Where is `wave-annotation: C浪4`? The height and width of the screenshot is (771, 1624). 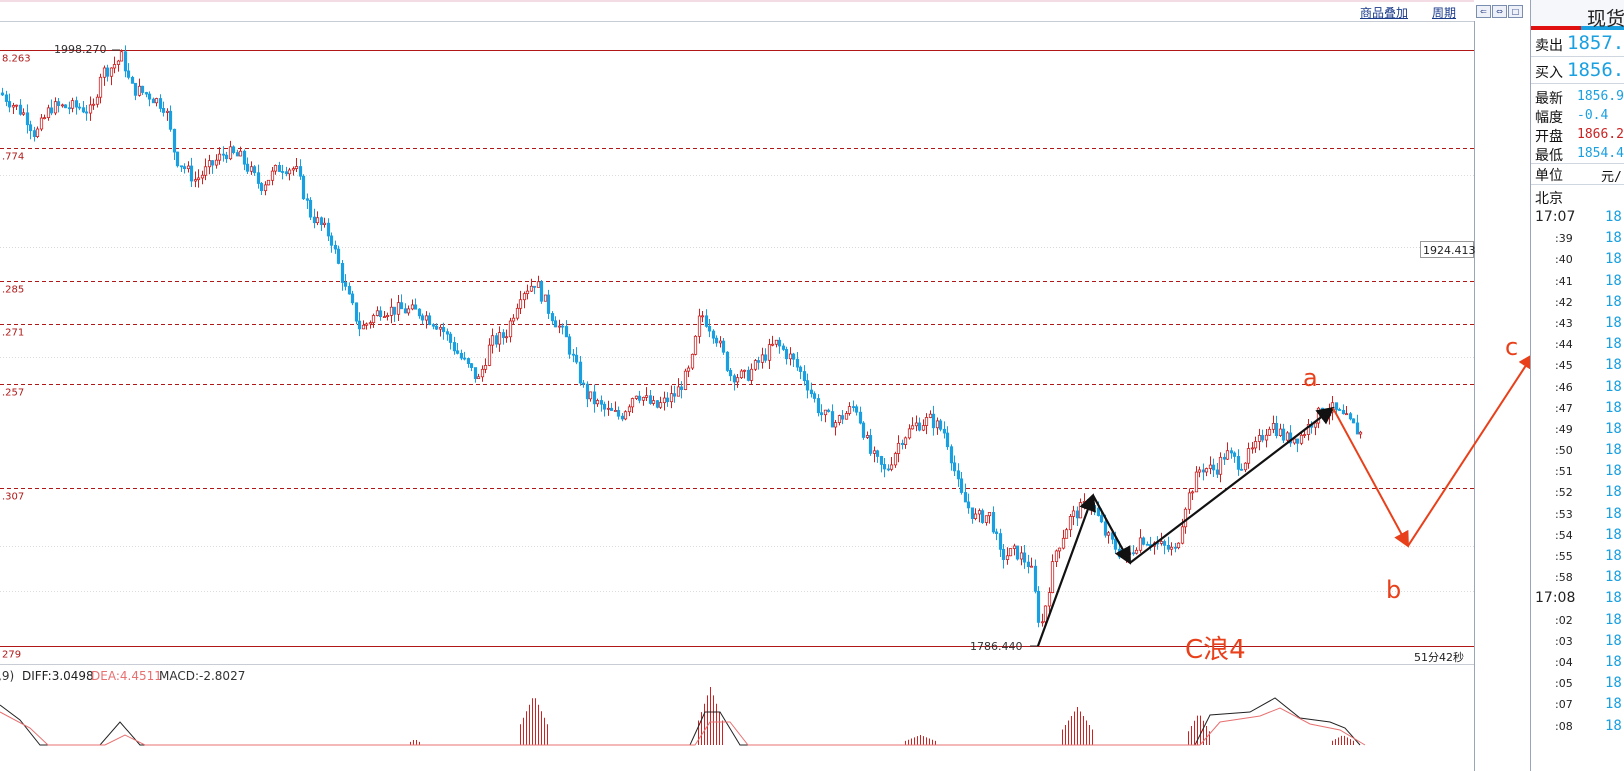
wave-annotation: C浪4 is located at coordinates (1215, 650).